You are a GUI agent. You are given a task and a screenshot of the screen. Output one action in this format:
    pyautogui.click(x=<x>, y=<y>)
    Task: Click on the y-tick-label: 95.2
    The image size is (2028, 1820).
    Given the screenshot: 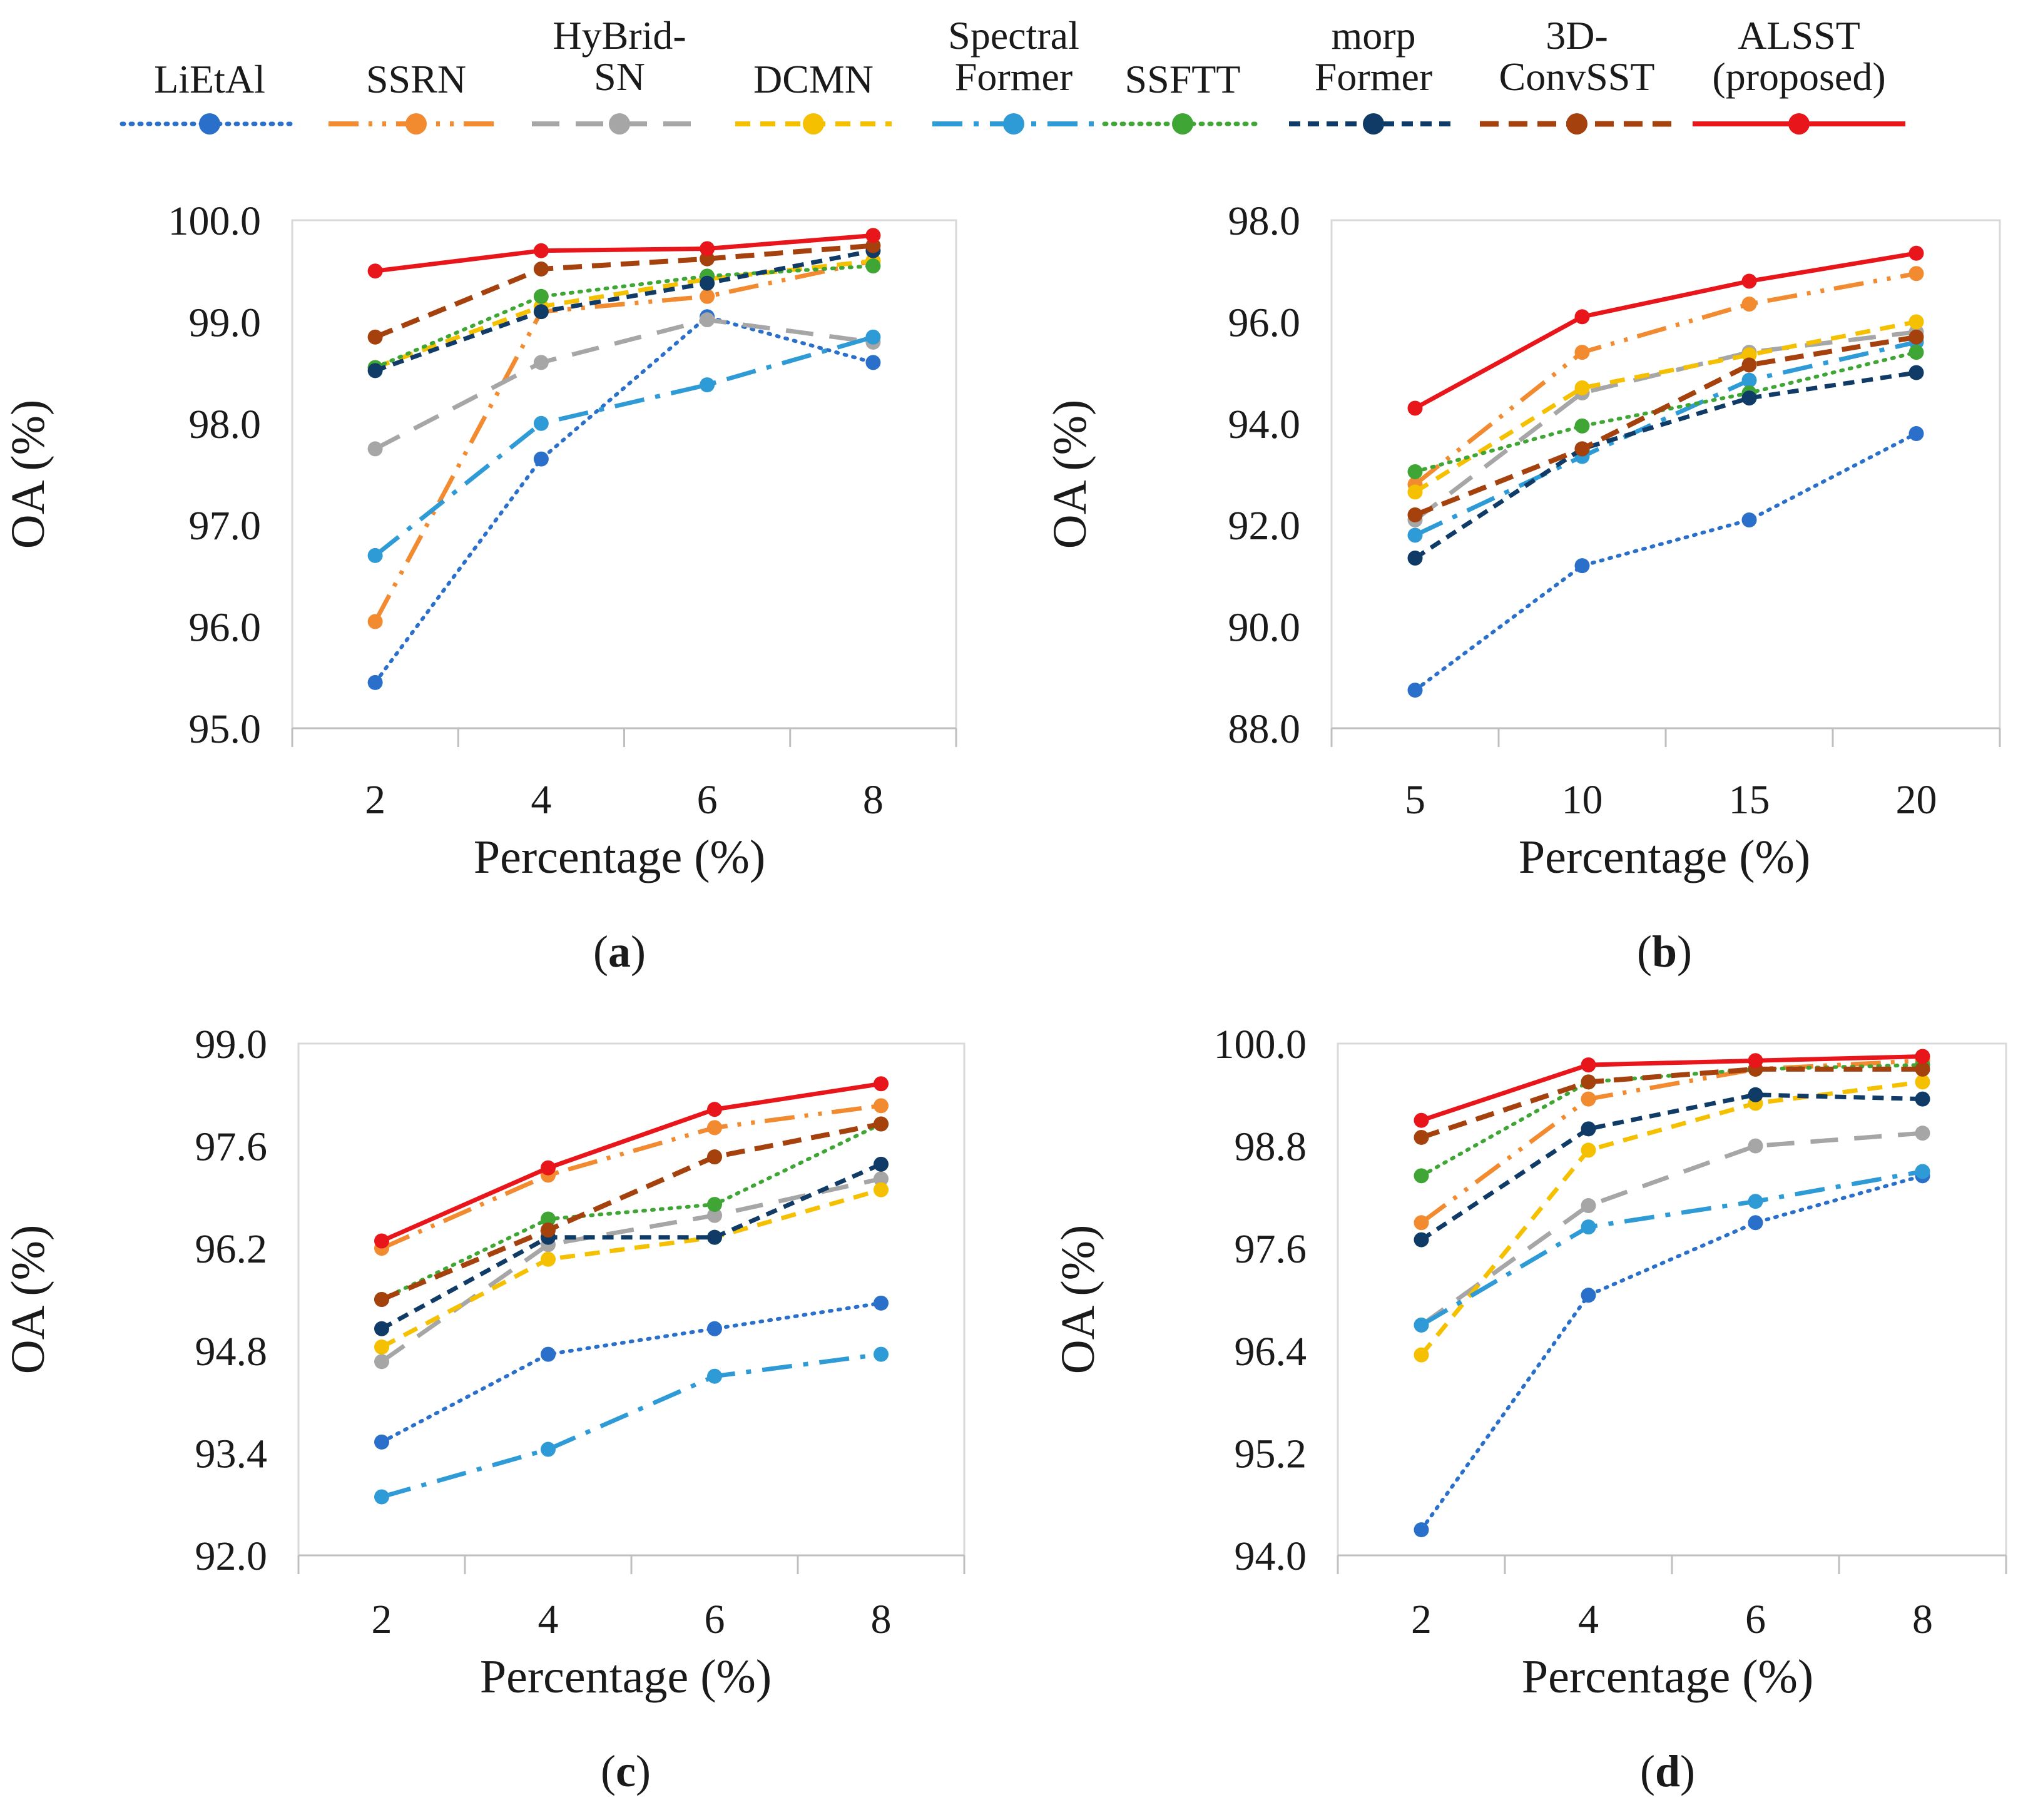 What is the action you would take?
    pyautogui.click(x=1271, y=1454)
    